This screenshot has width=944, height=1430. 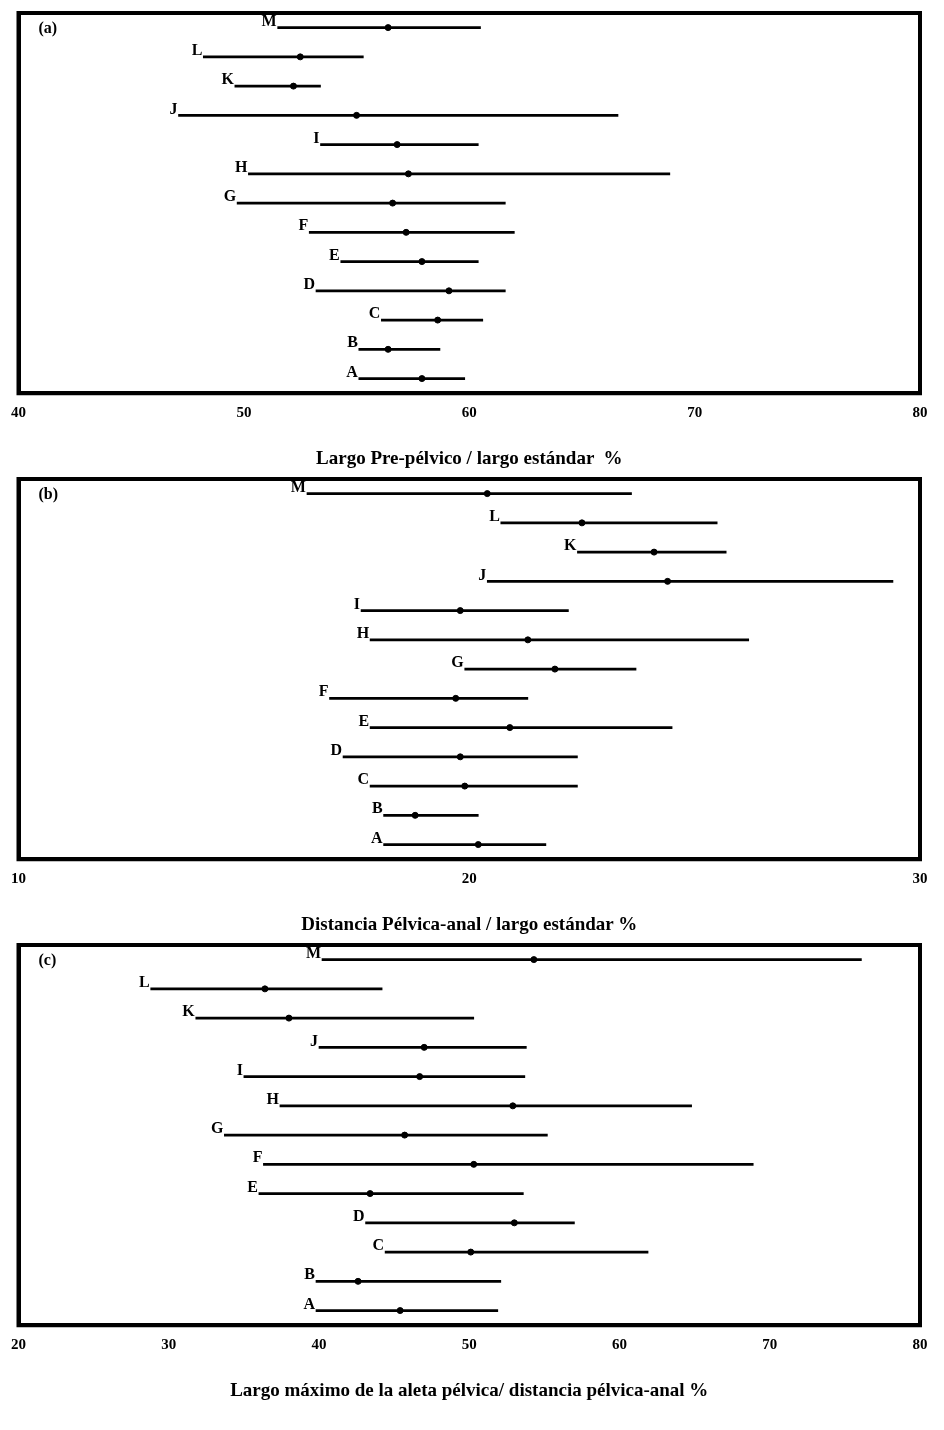 What do you see at coordinates (469, 923) in the screenshot?
I see `x-axis-title: Distancia Pélvica-anal / largo estándar %` at bounding box center [469, 923].